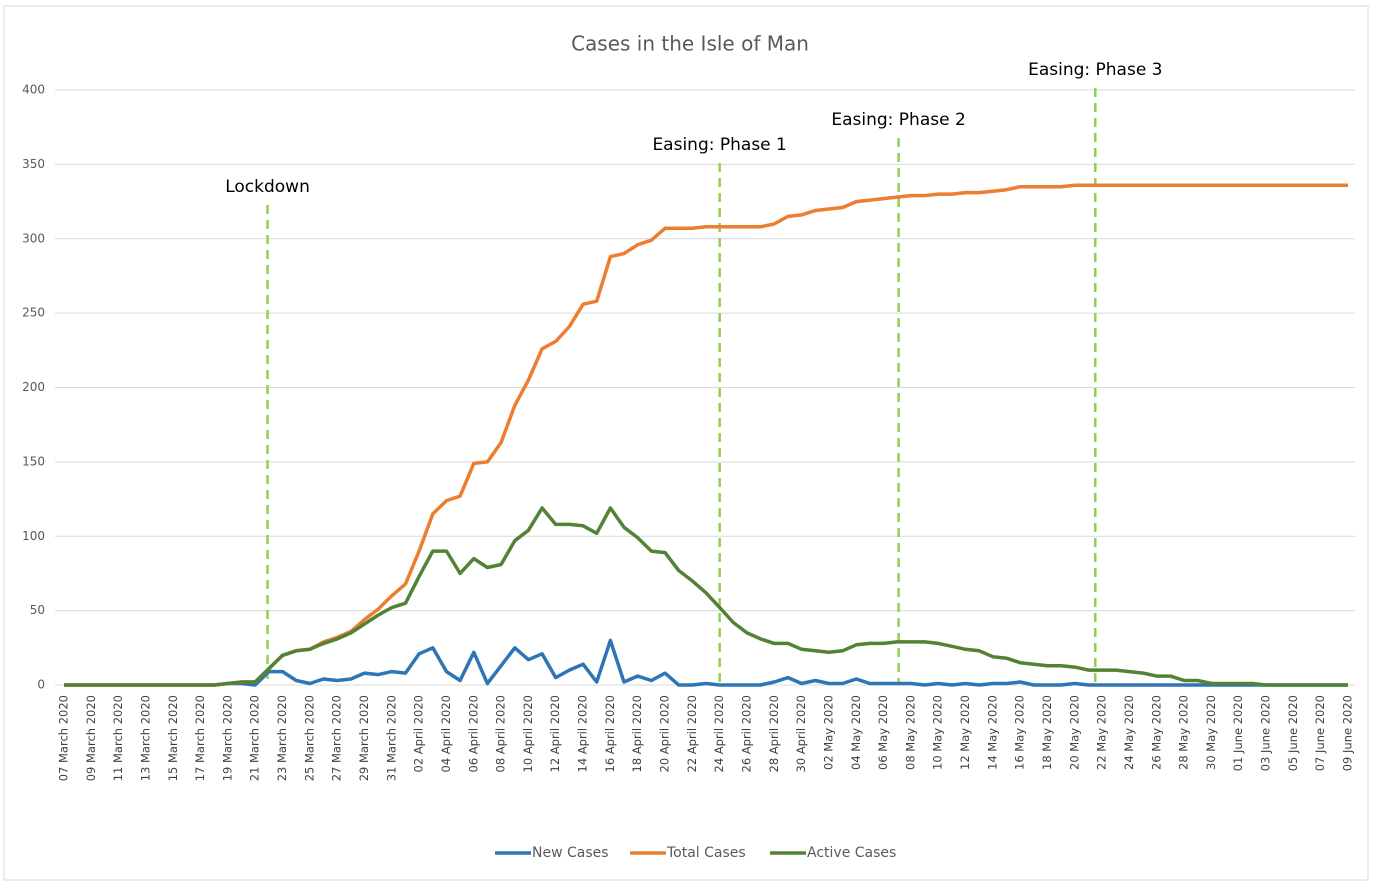  What do you see at coordinates (255, 738) in the screenshot?
I see `x-tick-label: 21 March 2020` at bounding box center [255, 738].